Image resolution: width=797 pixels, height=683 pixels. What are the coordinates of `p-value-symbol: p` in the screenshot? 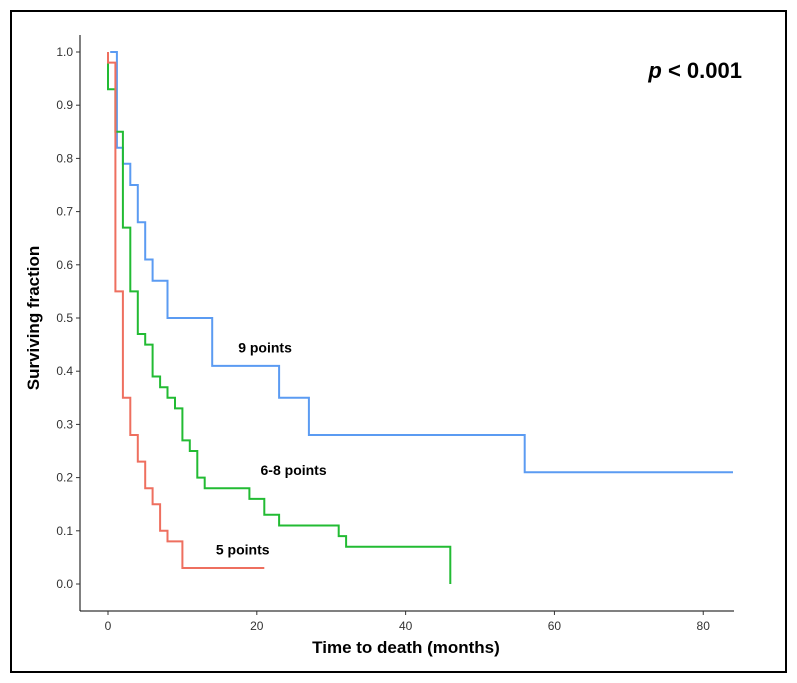 It's located at (654, 70).